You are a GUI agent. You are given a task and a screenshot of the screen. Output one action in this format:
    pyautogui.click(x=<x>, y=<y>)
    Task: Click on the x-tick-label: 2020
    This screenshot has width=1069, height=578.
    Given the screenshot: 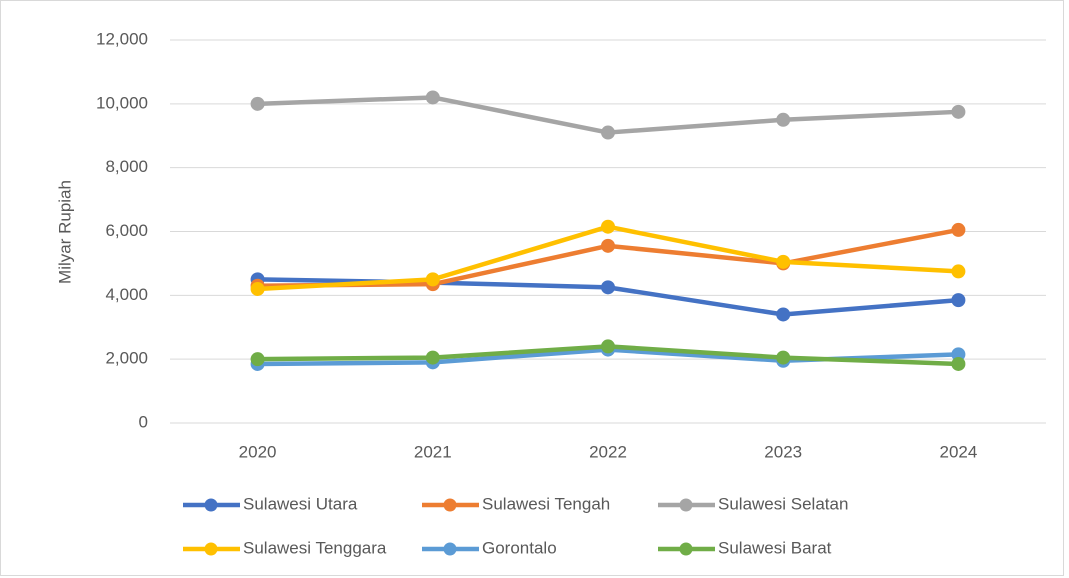 What is the action you would take?
    pyautogui.click(x=258, y=451)
    